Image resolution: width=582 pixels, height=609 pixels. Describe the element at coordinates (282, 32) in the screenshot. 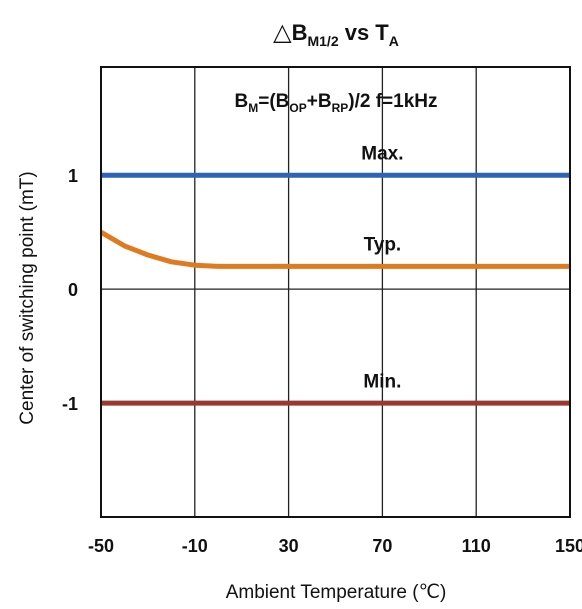

I see `title-symbol: △` at that location.